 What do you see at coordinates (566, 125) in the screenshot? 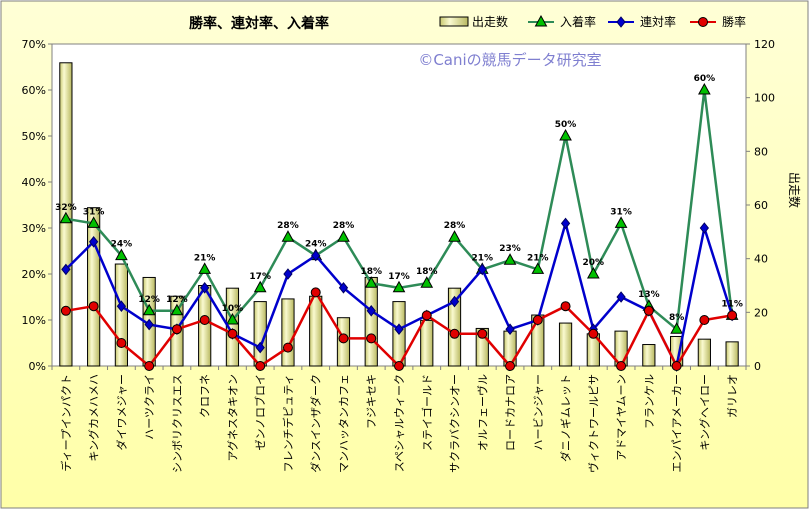
I see `data-label: 50%` at bounding box center [566, 125].